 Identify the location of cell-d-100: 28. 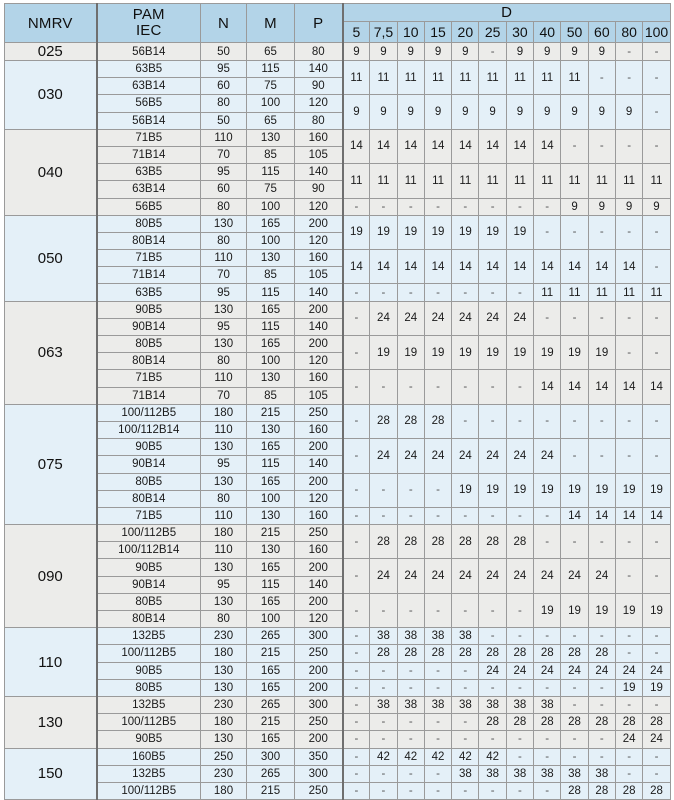
(656, 790).